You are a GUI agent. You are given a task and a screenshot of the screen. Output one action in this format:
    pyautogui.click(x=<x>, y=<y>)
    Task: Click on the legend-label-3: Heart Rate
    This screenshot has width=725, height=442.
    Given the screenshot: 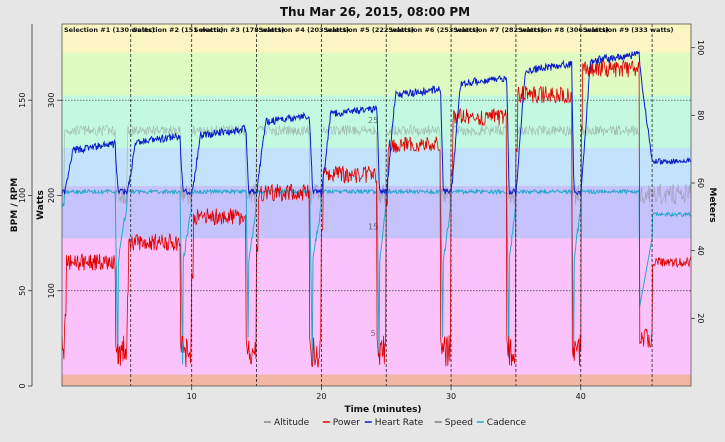 What is the action you would take?
    pyautogui.click(x=399, y=423)
    